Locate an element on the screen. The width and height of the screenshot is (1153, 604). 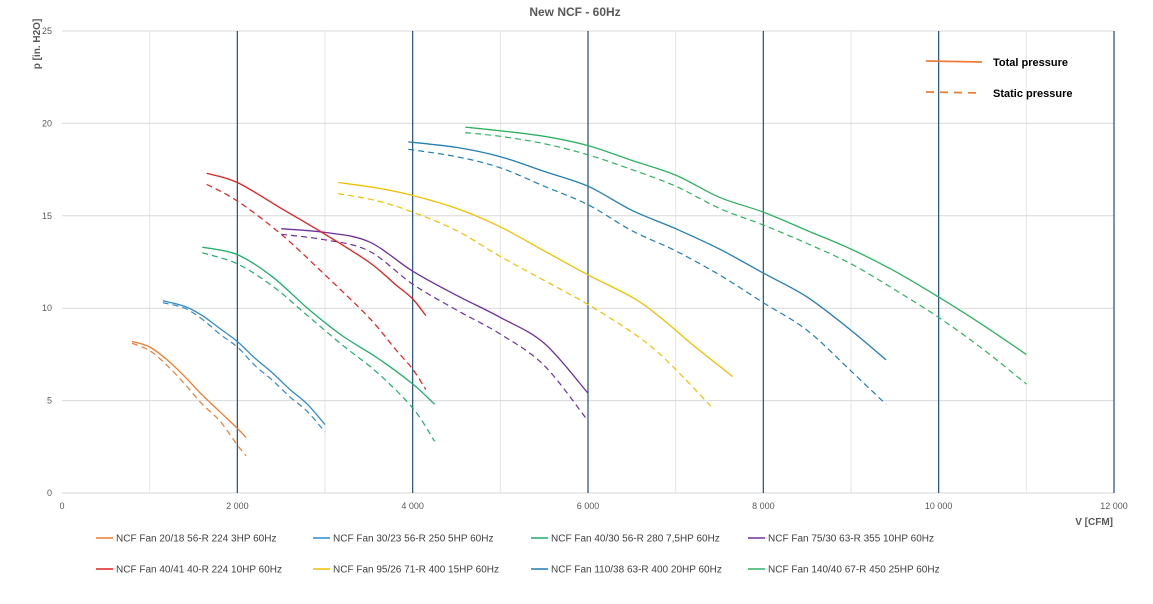
x-tick-label: 4 000 is located at coordinates (412, 506).